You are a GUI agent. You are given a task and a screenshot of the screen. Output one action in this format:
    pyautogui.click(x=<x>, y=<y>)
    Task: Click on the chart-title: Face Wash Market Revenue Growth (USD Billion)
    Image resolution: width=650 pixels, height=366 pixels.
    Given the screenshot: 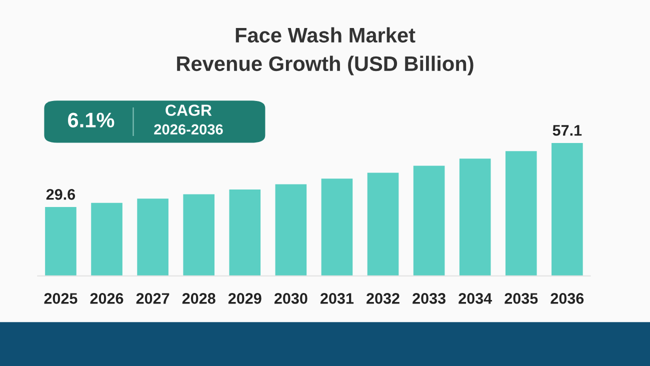 What is the action you would take?
    pyautogui.click(x=325, y=51)
    